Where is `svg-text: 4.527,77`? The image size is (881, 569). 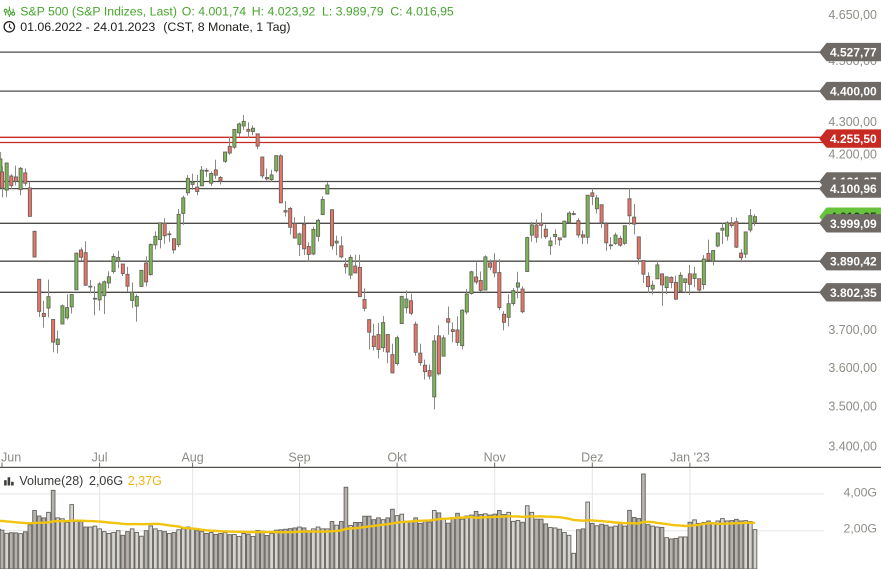
svg-text: 4.527,77 is located at coordinates (853, 53).